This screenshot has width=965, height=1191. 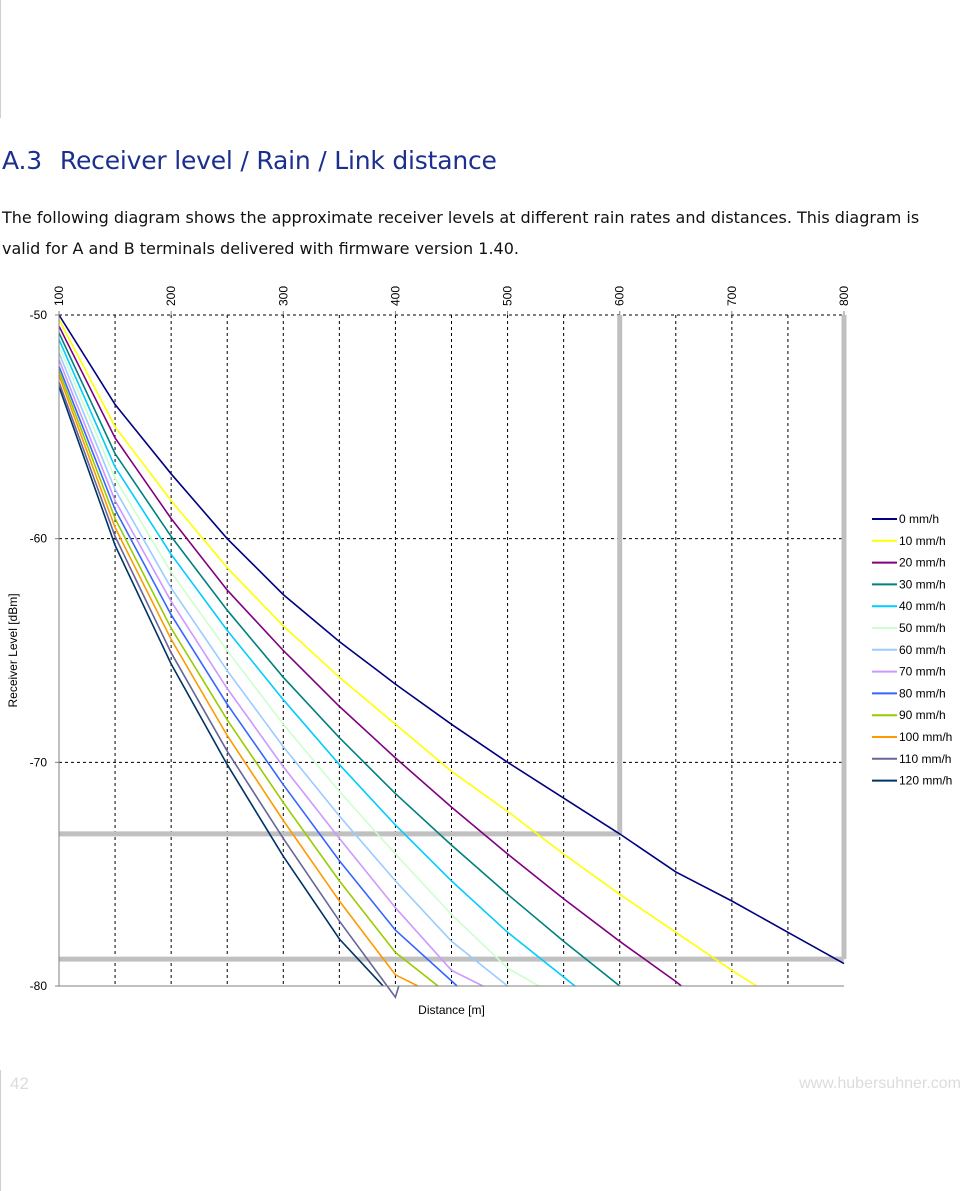 What do you see at coordinates (13, 650) in the screenshot?
I see `y-axis-title: Receiver Level [dBm]` at bounding box center [13, 650].